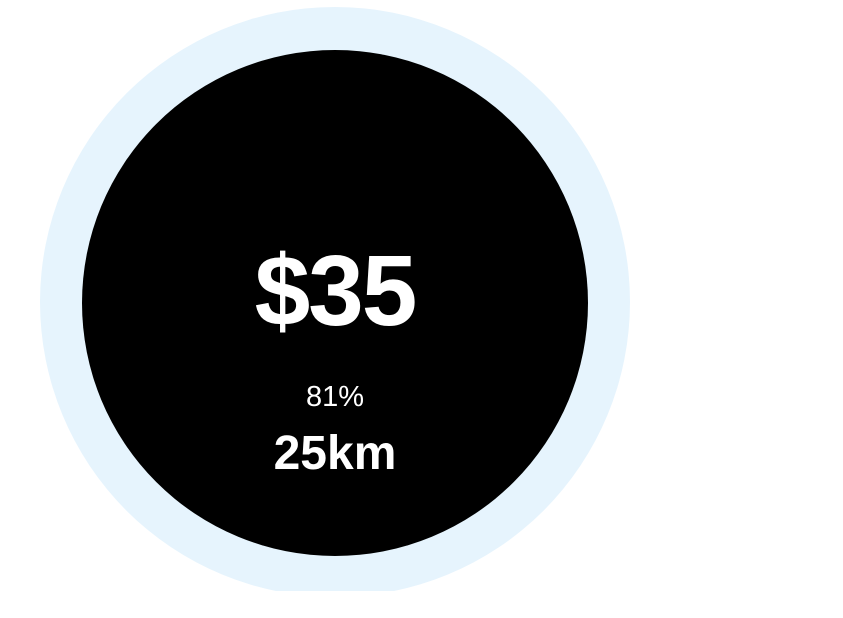 This screenshot has height=618, width=843. What do you see at coordinates (421, 604) in the screenshot?
I see `bottom-edge` at bounding box center [421, 604].